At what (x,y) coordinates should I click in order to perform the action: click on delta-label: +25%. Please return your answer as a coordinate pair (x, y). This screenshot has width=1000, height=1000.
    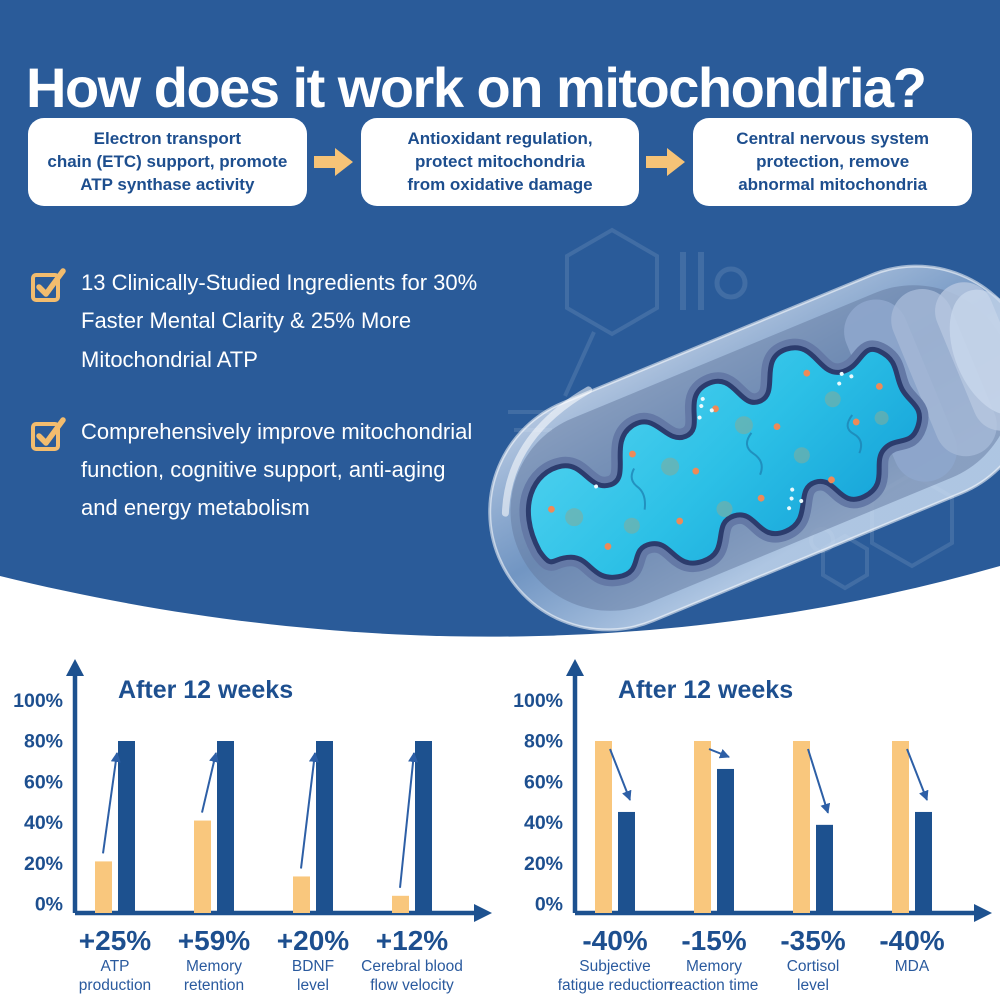
    Looking at the image, I should click on (115, 940).